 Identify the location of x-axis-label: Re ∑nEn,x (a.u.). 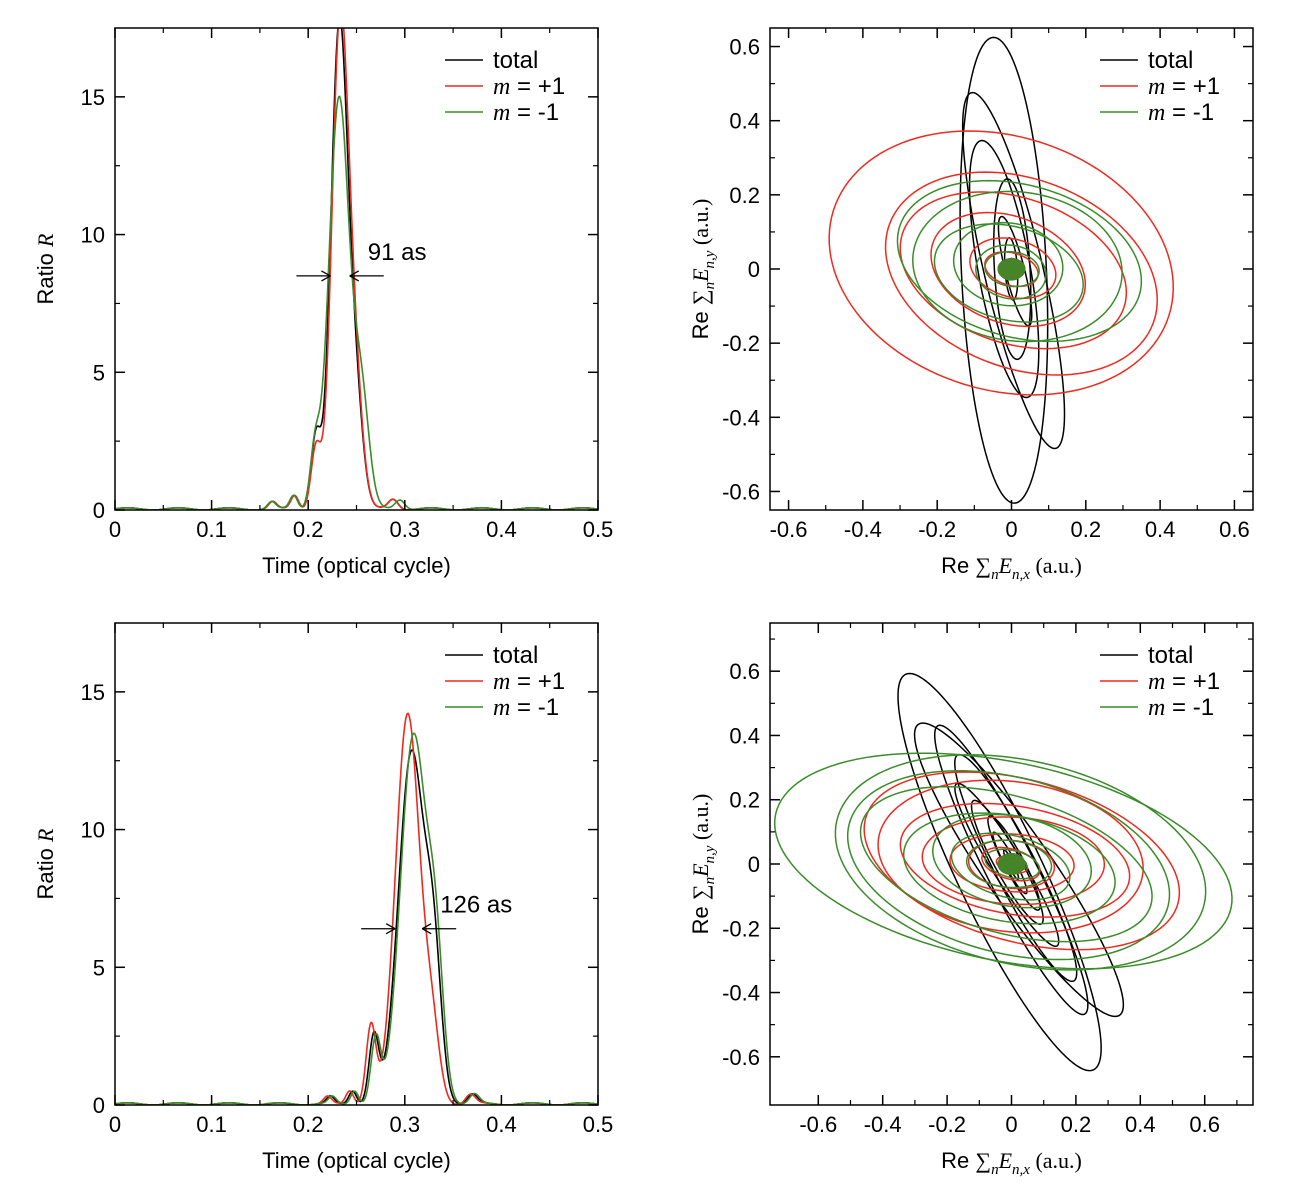
(1011, 568).